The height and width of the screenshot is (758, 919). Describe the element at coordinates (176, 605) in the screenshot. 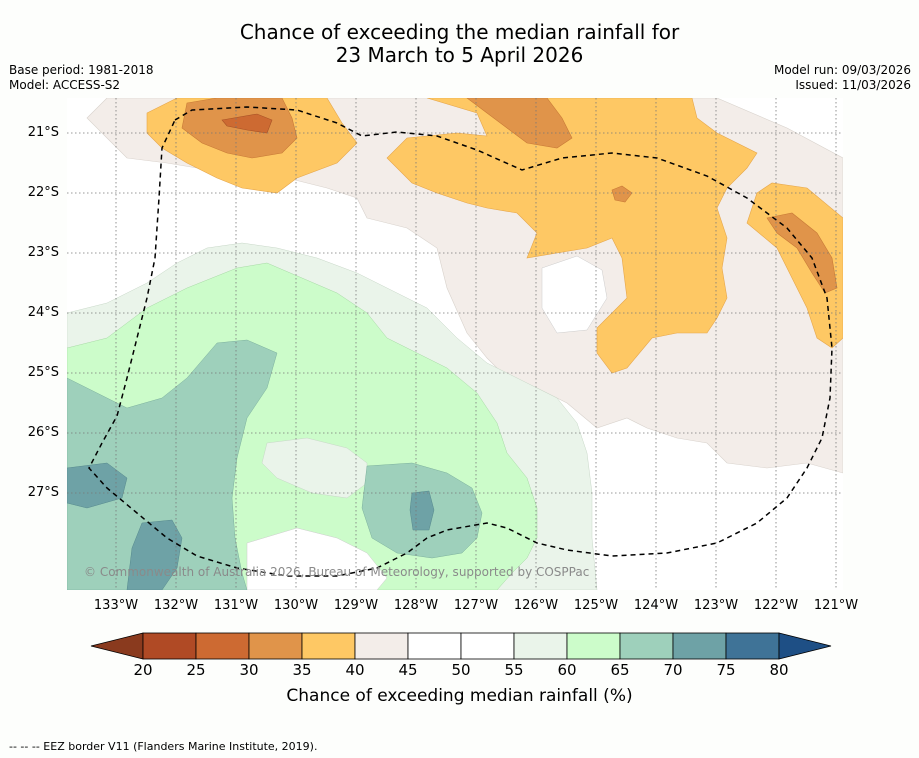

I see `lon-label-132w: 132°W` at that location.